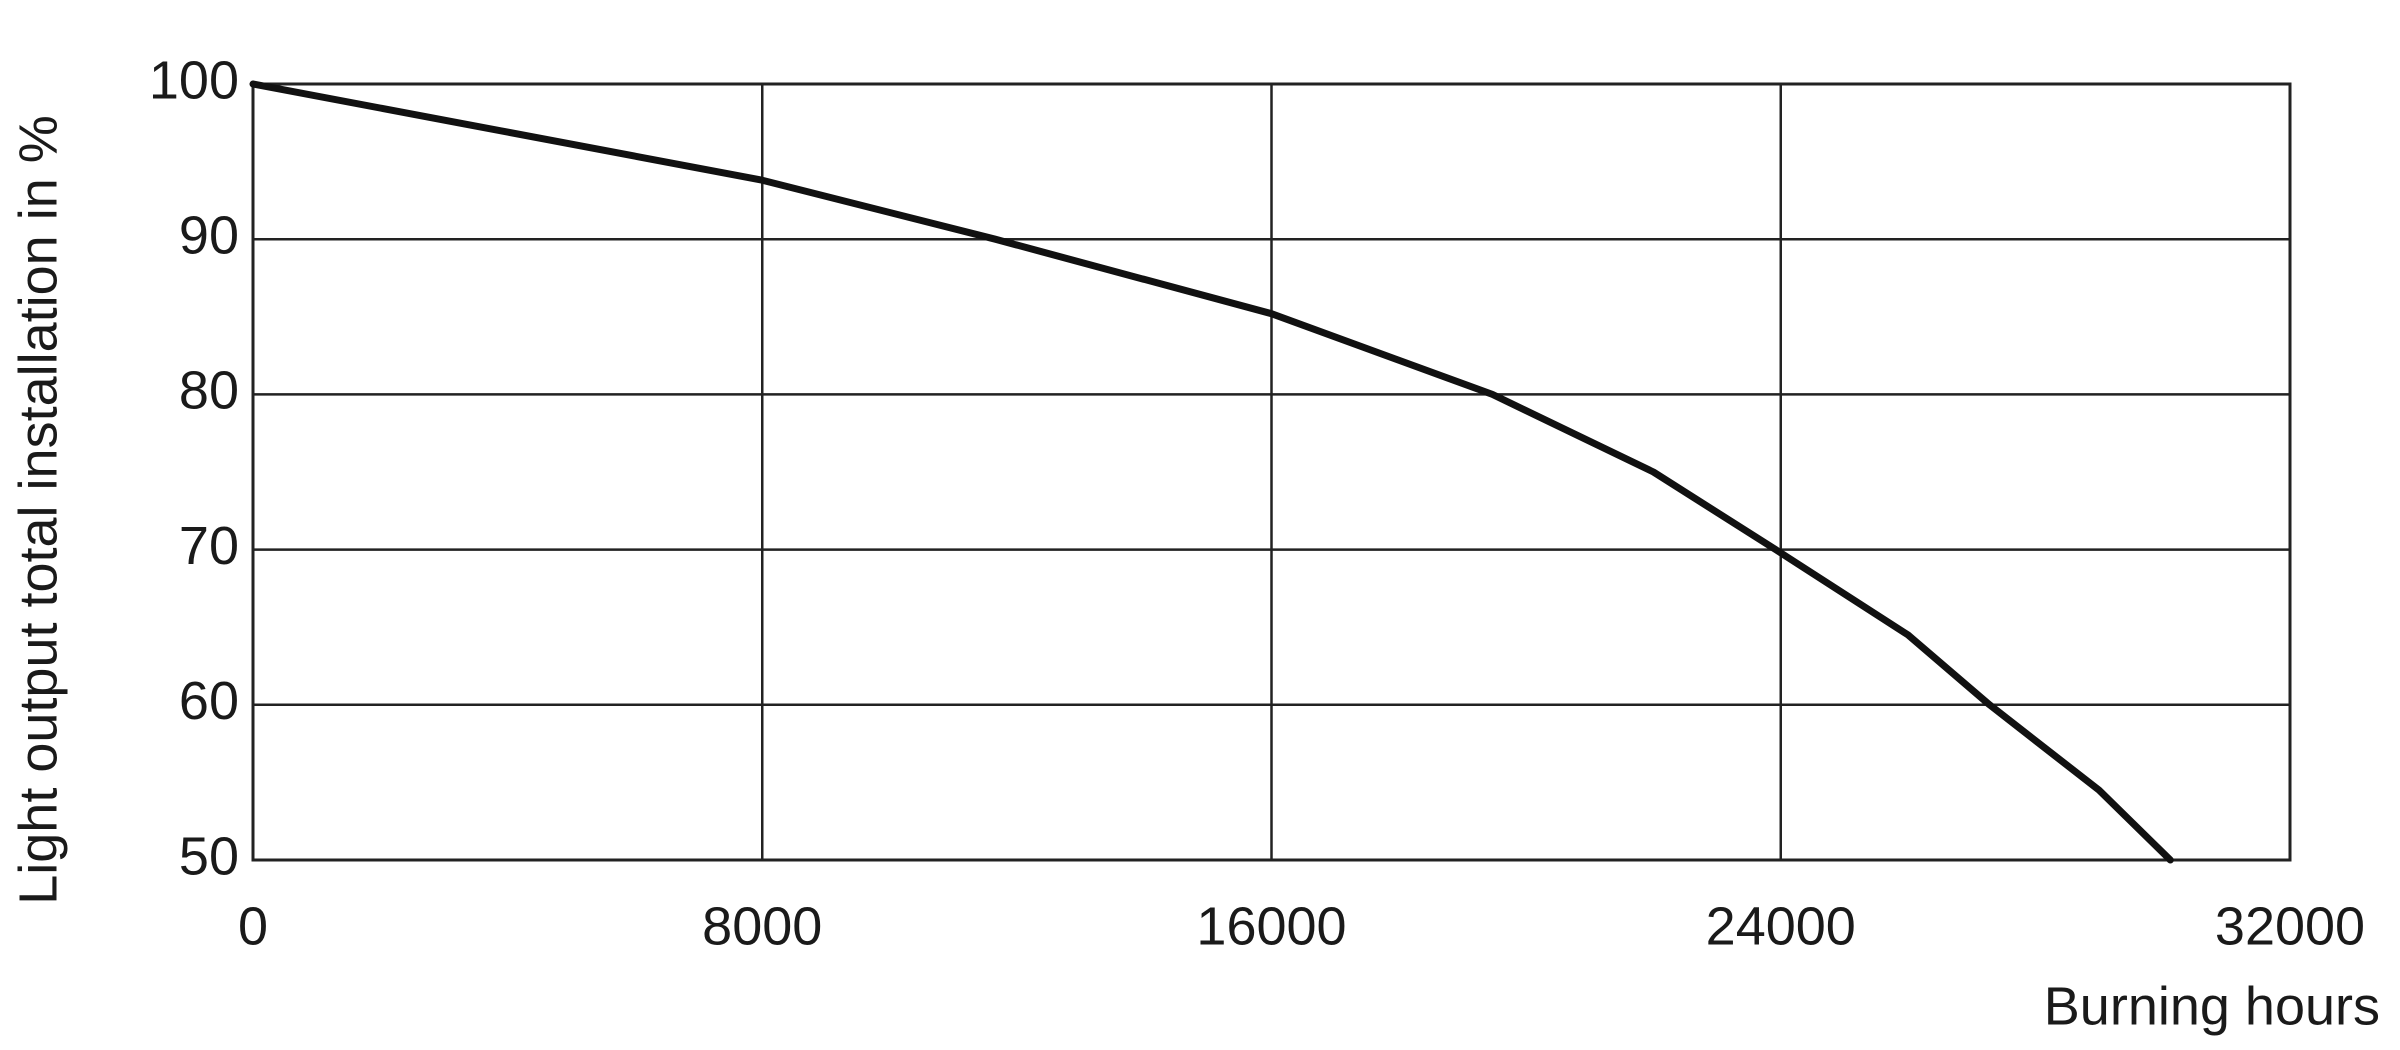 The height and width of the screenshot is (1050, 2400). What do you see at coordinates (2212, 1006) in the screenshot?
I see `x-axis-label: Burning hours` at bounding box center [2212, 1006].